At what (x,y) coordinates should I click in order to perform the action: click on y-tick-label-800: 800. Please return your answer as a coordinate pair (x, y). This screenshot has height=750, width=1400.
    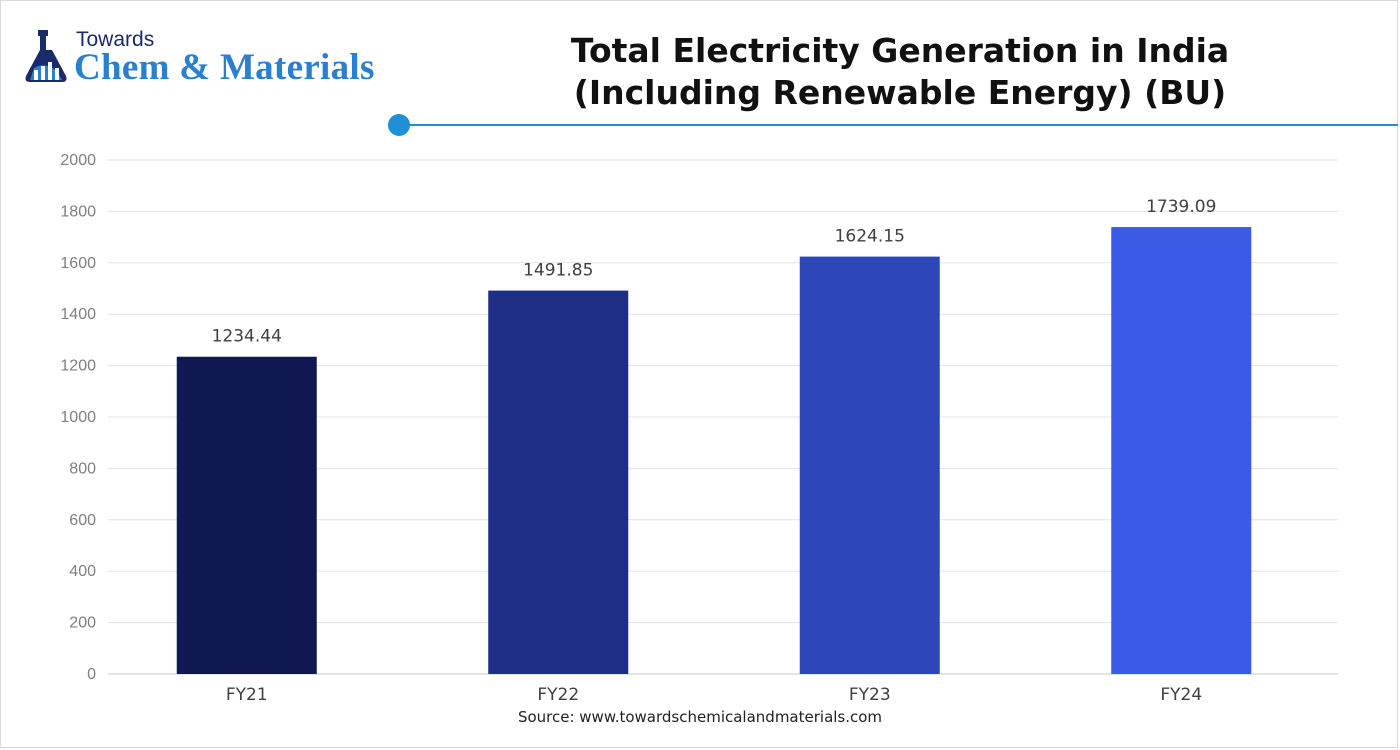
    Looking at the image, I should click on (82, 468).